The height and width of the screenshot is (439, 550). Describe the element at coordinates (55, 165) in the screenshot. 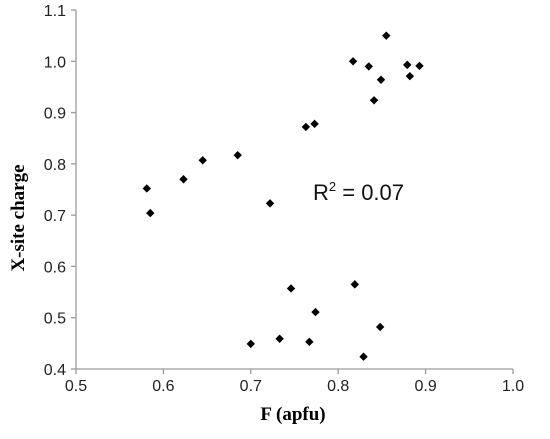

I see `y-tick-label: 0.8` at that location.